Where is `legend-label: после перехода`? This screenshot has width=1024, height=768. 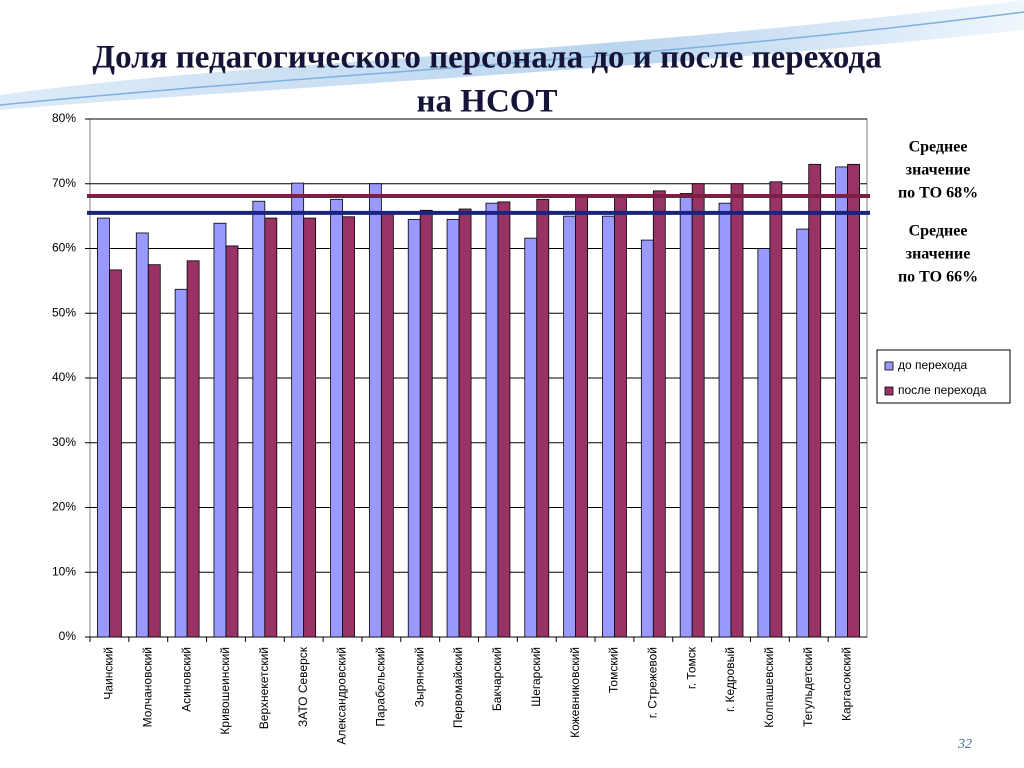 legend-label: после перехода is located at coordinates (942, 390).